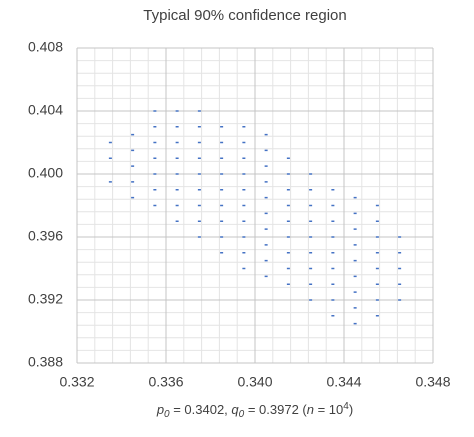  Describe the element at coordinates (244, 15) in the screenshot. I see `chart-title: Typical 90% confidence region` at that location.